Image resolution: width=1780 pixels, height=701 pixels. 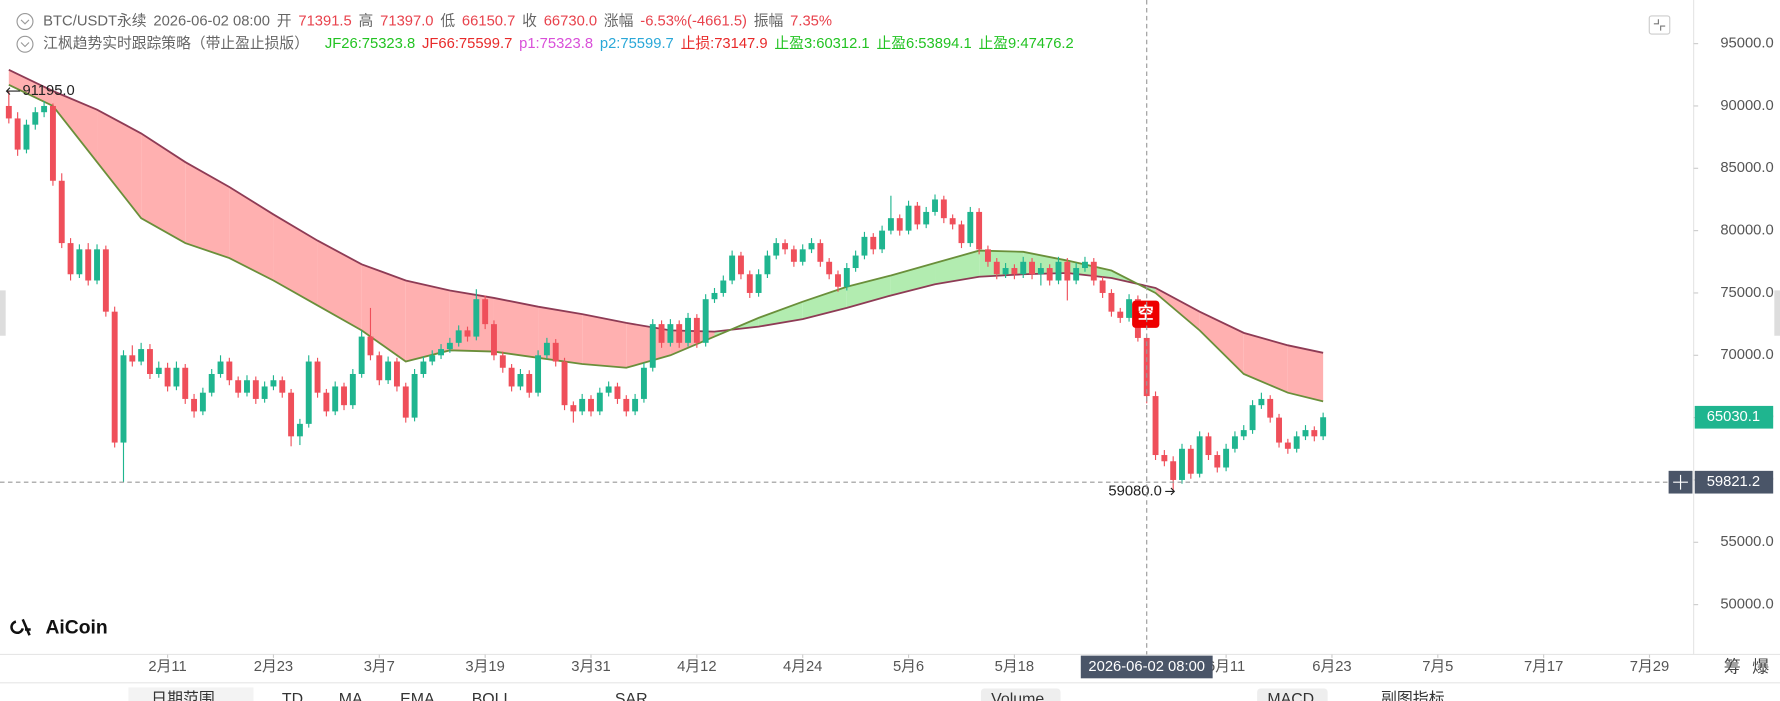 I want to click on y-tick-label: 80000.0, so click(x=1746, y=231).